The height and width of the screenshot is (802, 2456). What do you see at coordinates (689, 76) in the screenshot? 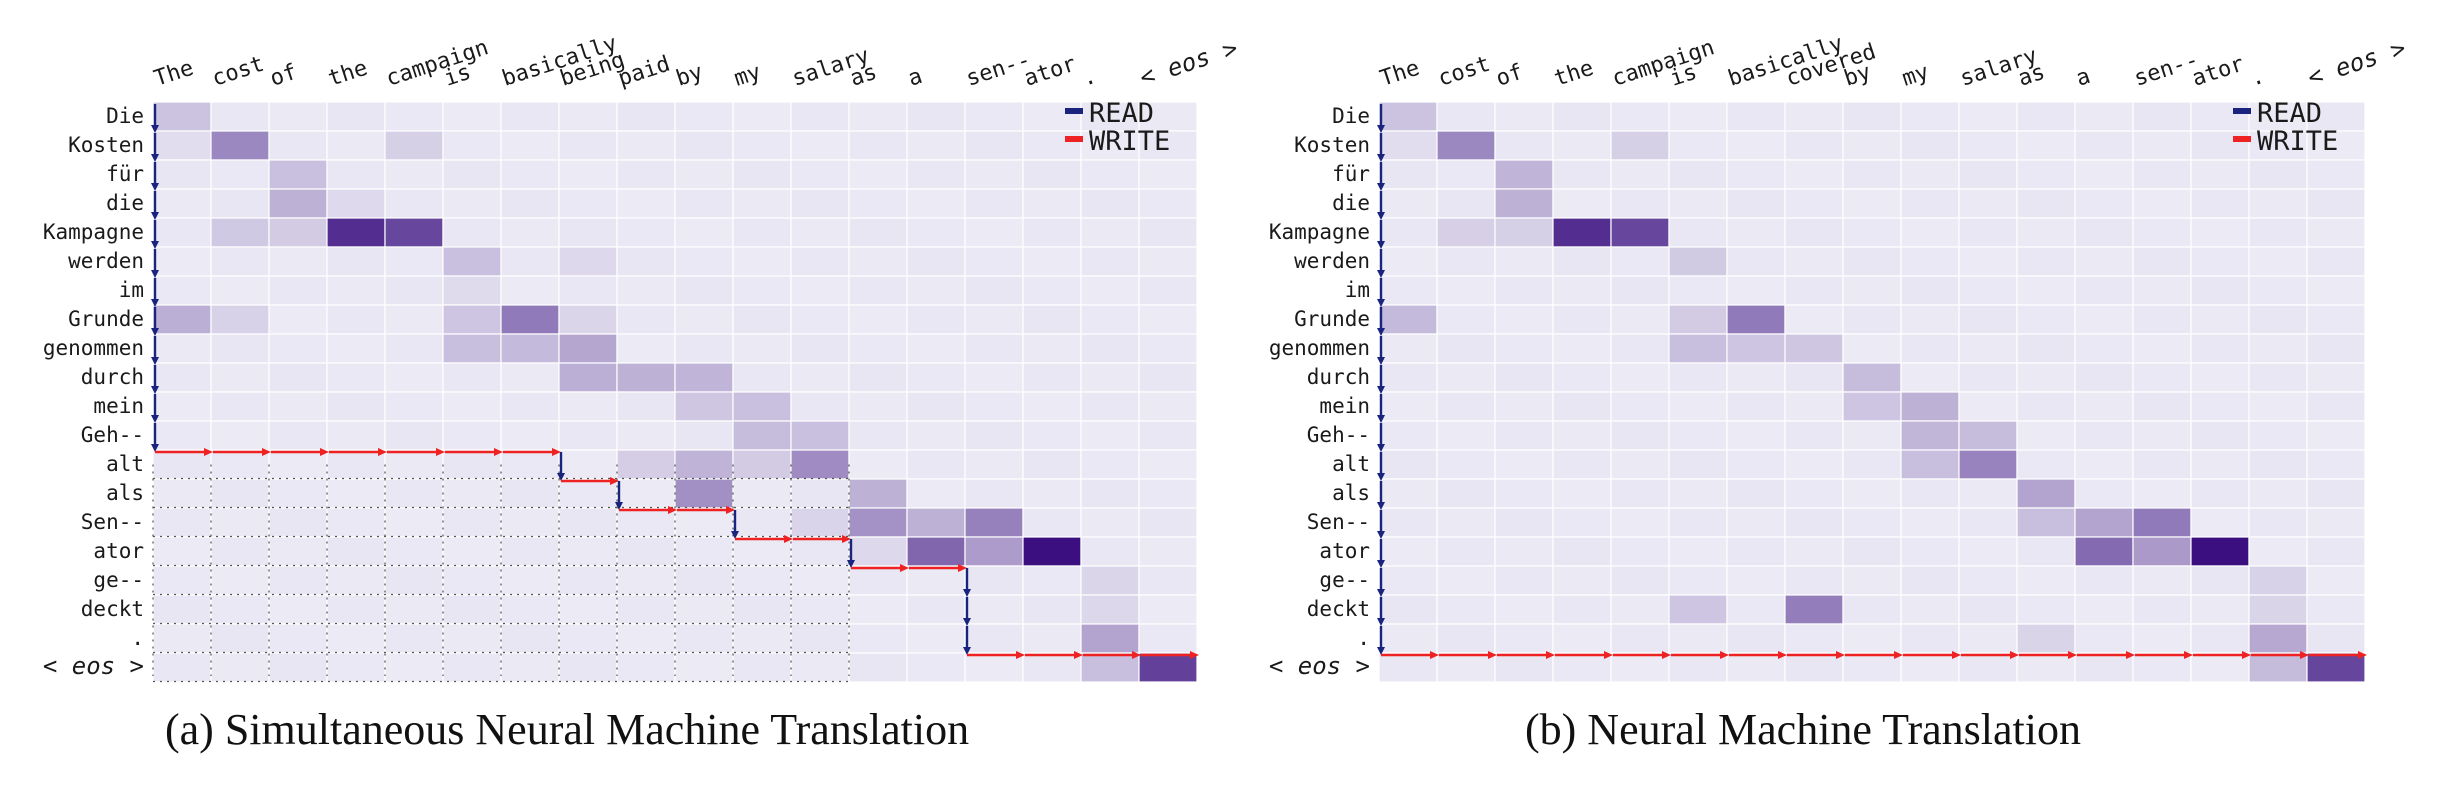
I see `target-token: by` at bounding box center [689, 76].